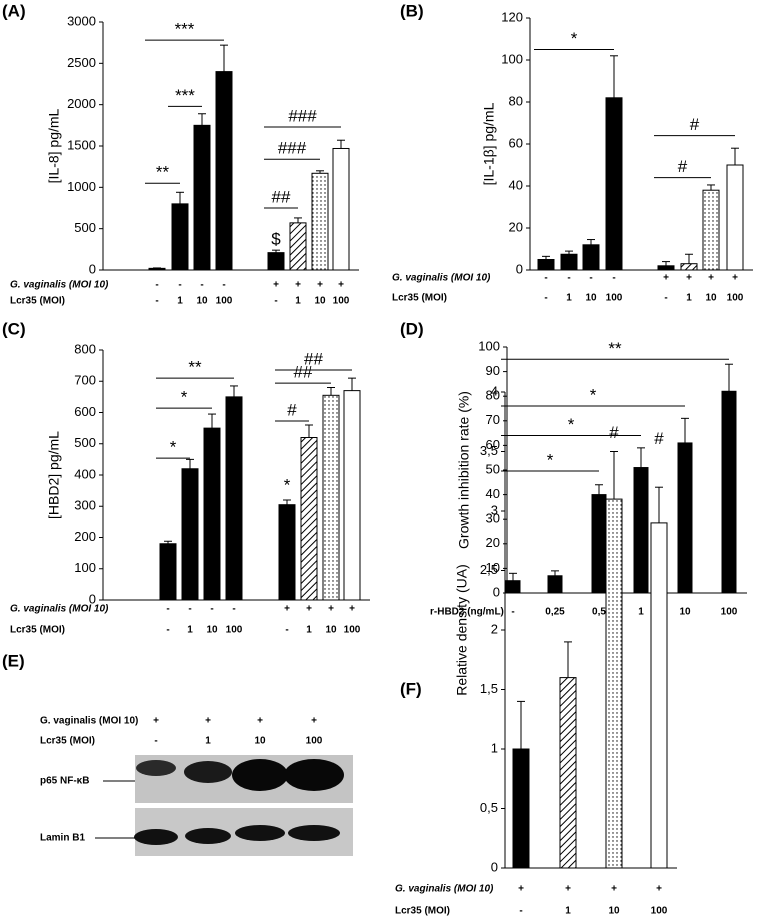 The image size is (760, 921). What do you see at coordinates (493, 542) in the screenshot?
I see `y-tick-label: 20` at bounding box center [493, 542].